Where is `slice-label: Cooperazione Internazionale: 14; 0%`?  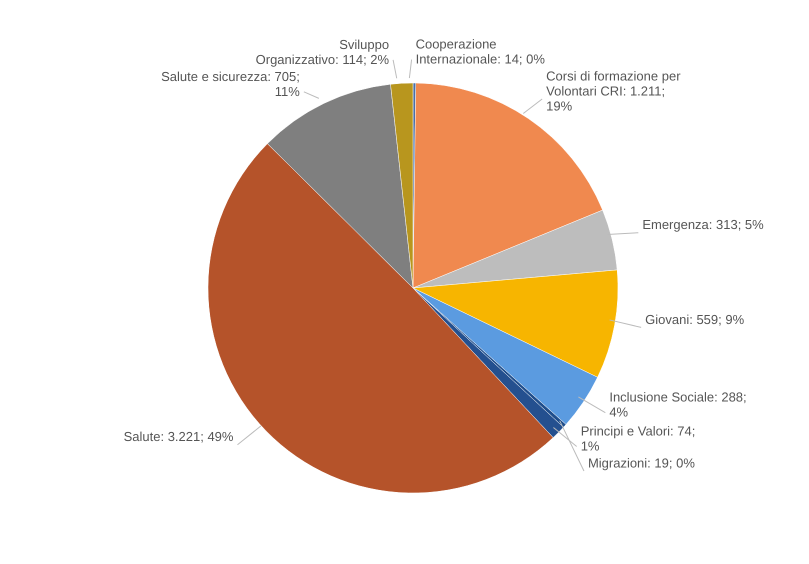 slice-label: Cooperazione Internazionale: 14; 0% is located at coordinates (481, 51).